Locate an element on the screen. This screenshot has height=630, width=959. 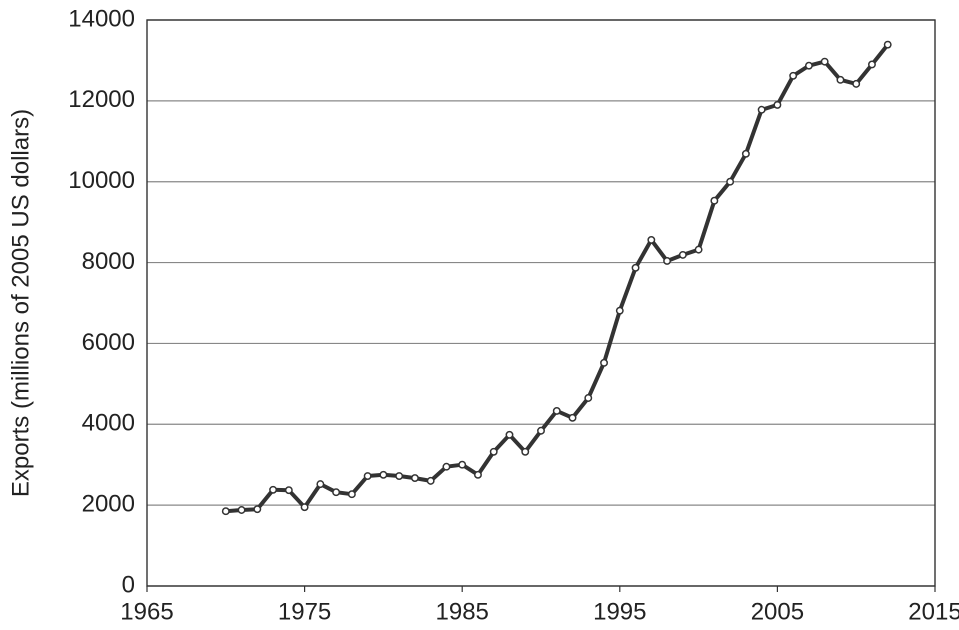
x-tick-label: 1965 is located at coordinates (146, 611).